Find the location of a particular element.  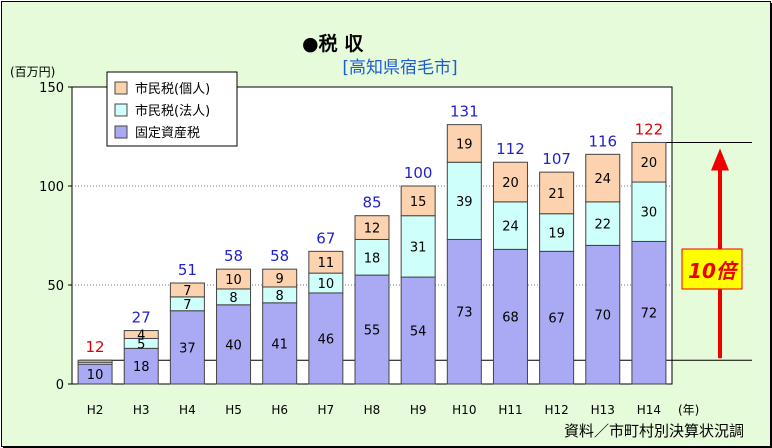

segment-value-label: 15 is located at coordinates (418, 202).